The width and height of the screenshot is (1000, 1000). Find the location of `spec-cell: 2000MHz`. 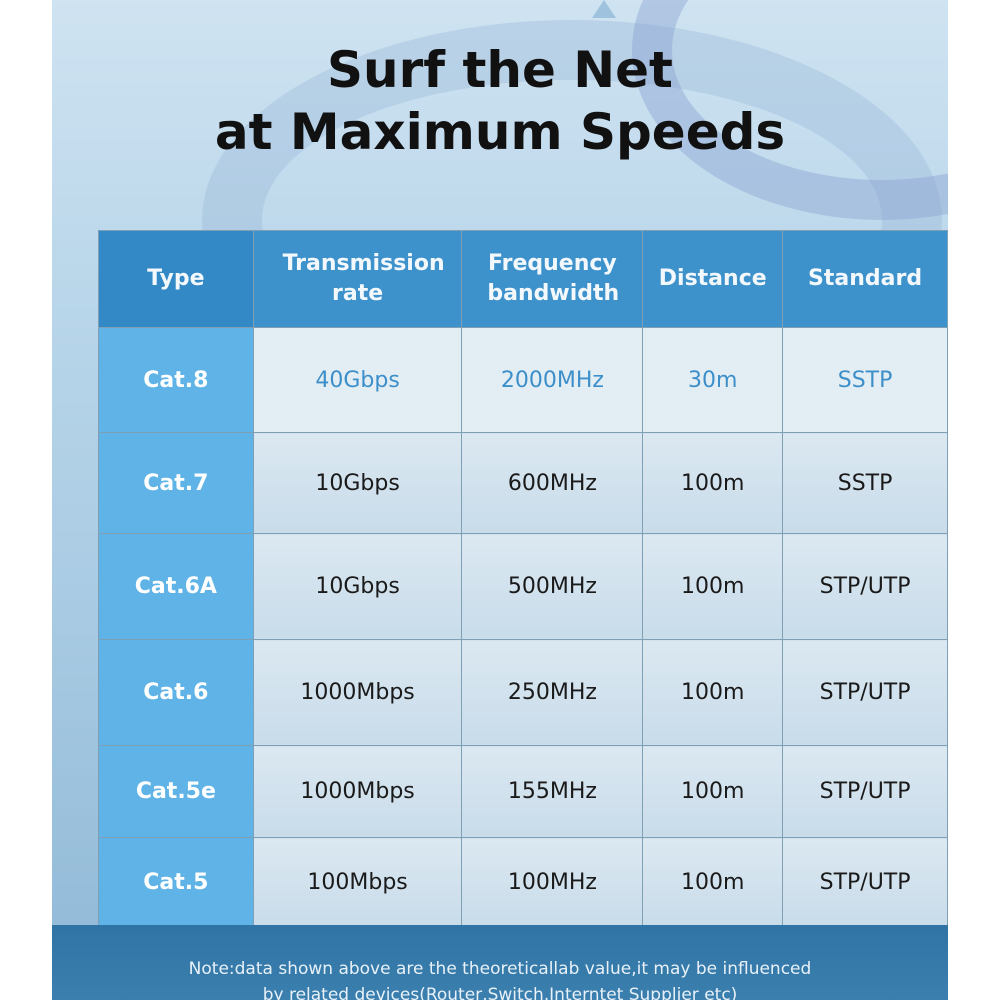

spec-cell: 2000MHz is located at coordinates (552, 380).